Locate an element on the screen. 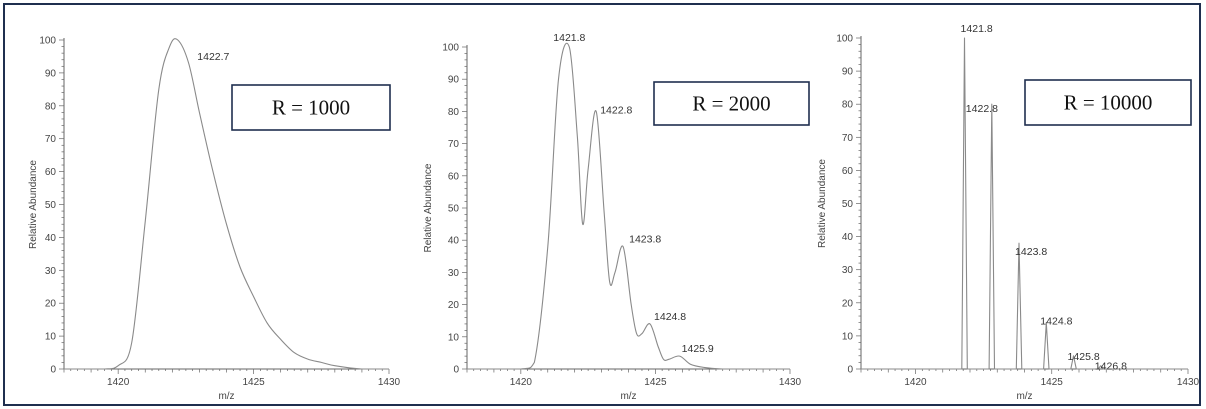  resolution-label: R = 1000 is located at coordinates (311, 108).